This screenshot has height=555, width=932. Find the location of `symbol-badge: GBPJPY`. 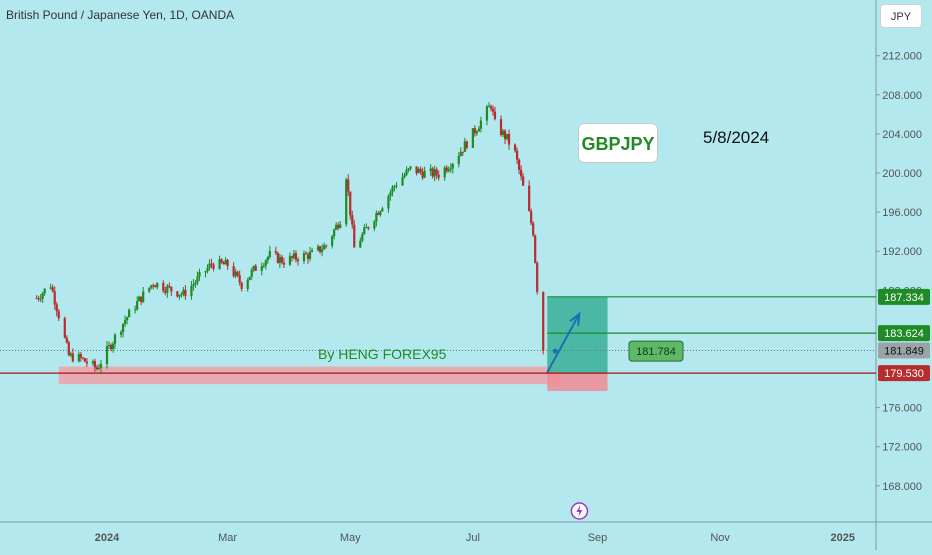

symbol-badge: GBPJPY is located at coordinates (618, 143).